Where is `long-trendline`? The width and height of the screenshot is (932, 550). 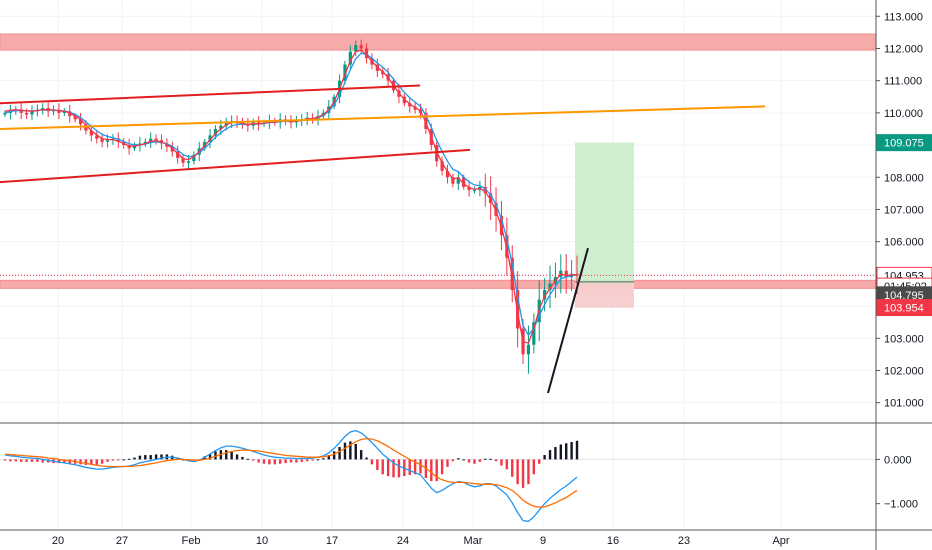 long-trendline is located at coordinates (383, 117).